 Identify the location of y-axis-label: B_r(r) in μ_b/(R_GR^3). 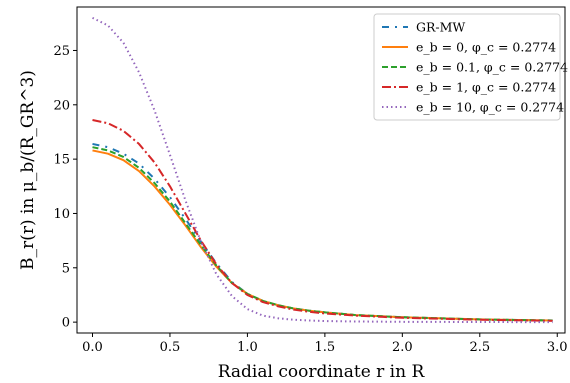
(28, 170).